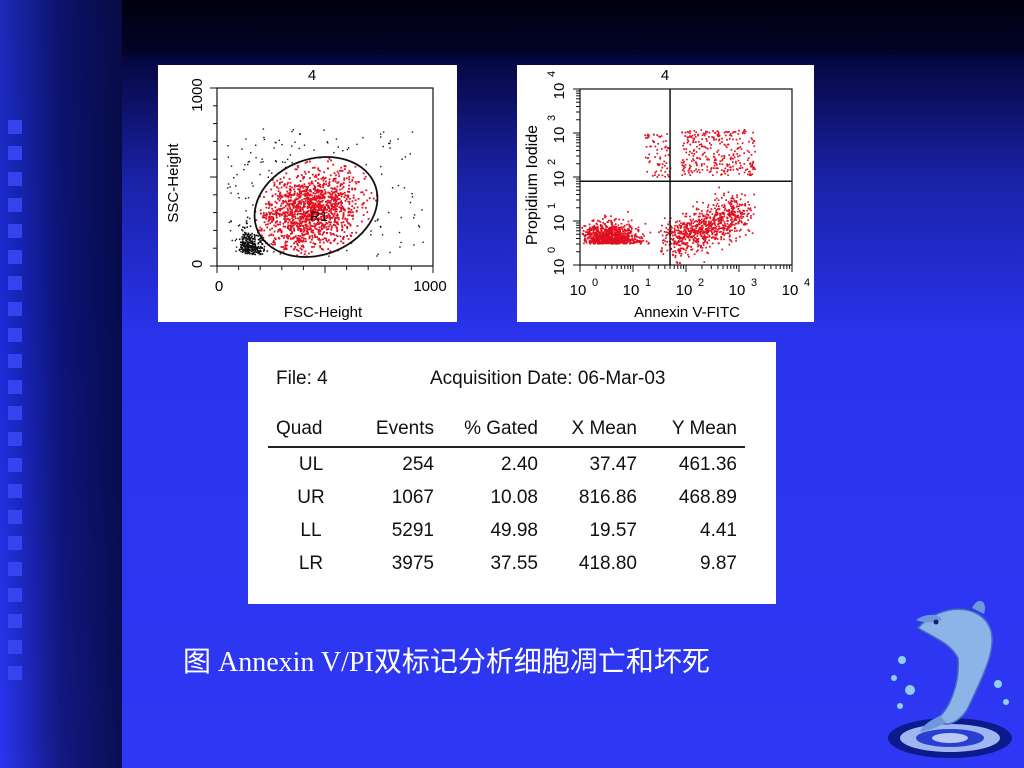 The image size is (1024, 768). What do you see at coordinates (429, 286) in the screenshot?
I see `plot1-xtick-1: 1000` at bounding box center [429, 286].